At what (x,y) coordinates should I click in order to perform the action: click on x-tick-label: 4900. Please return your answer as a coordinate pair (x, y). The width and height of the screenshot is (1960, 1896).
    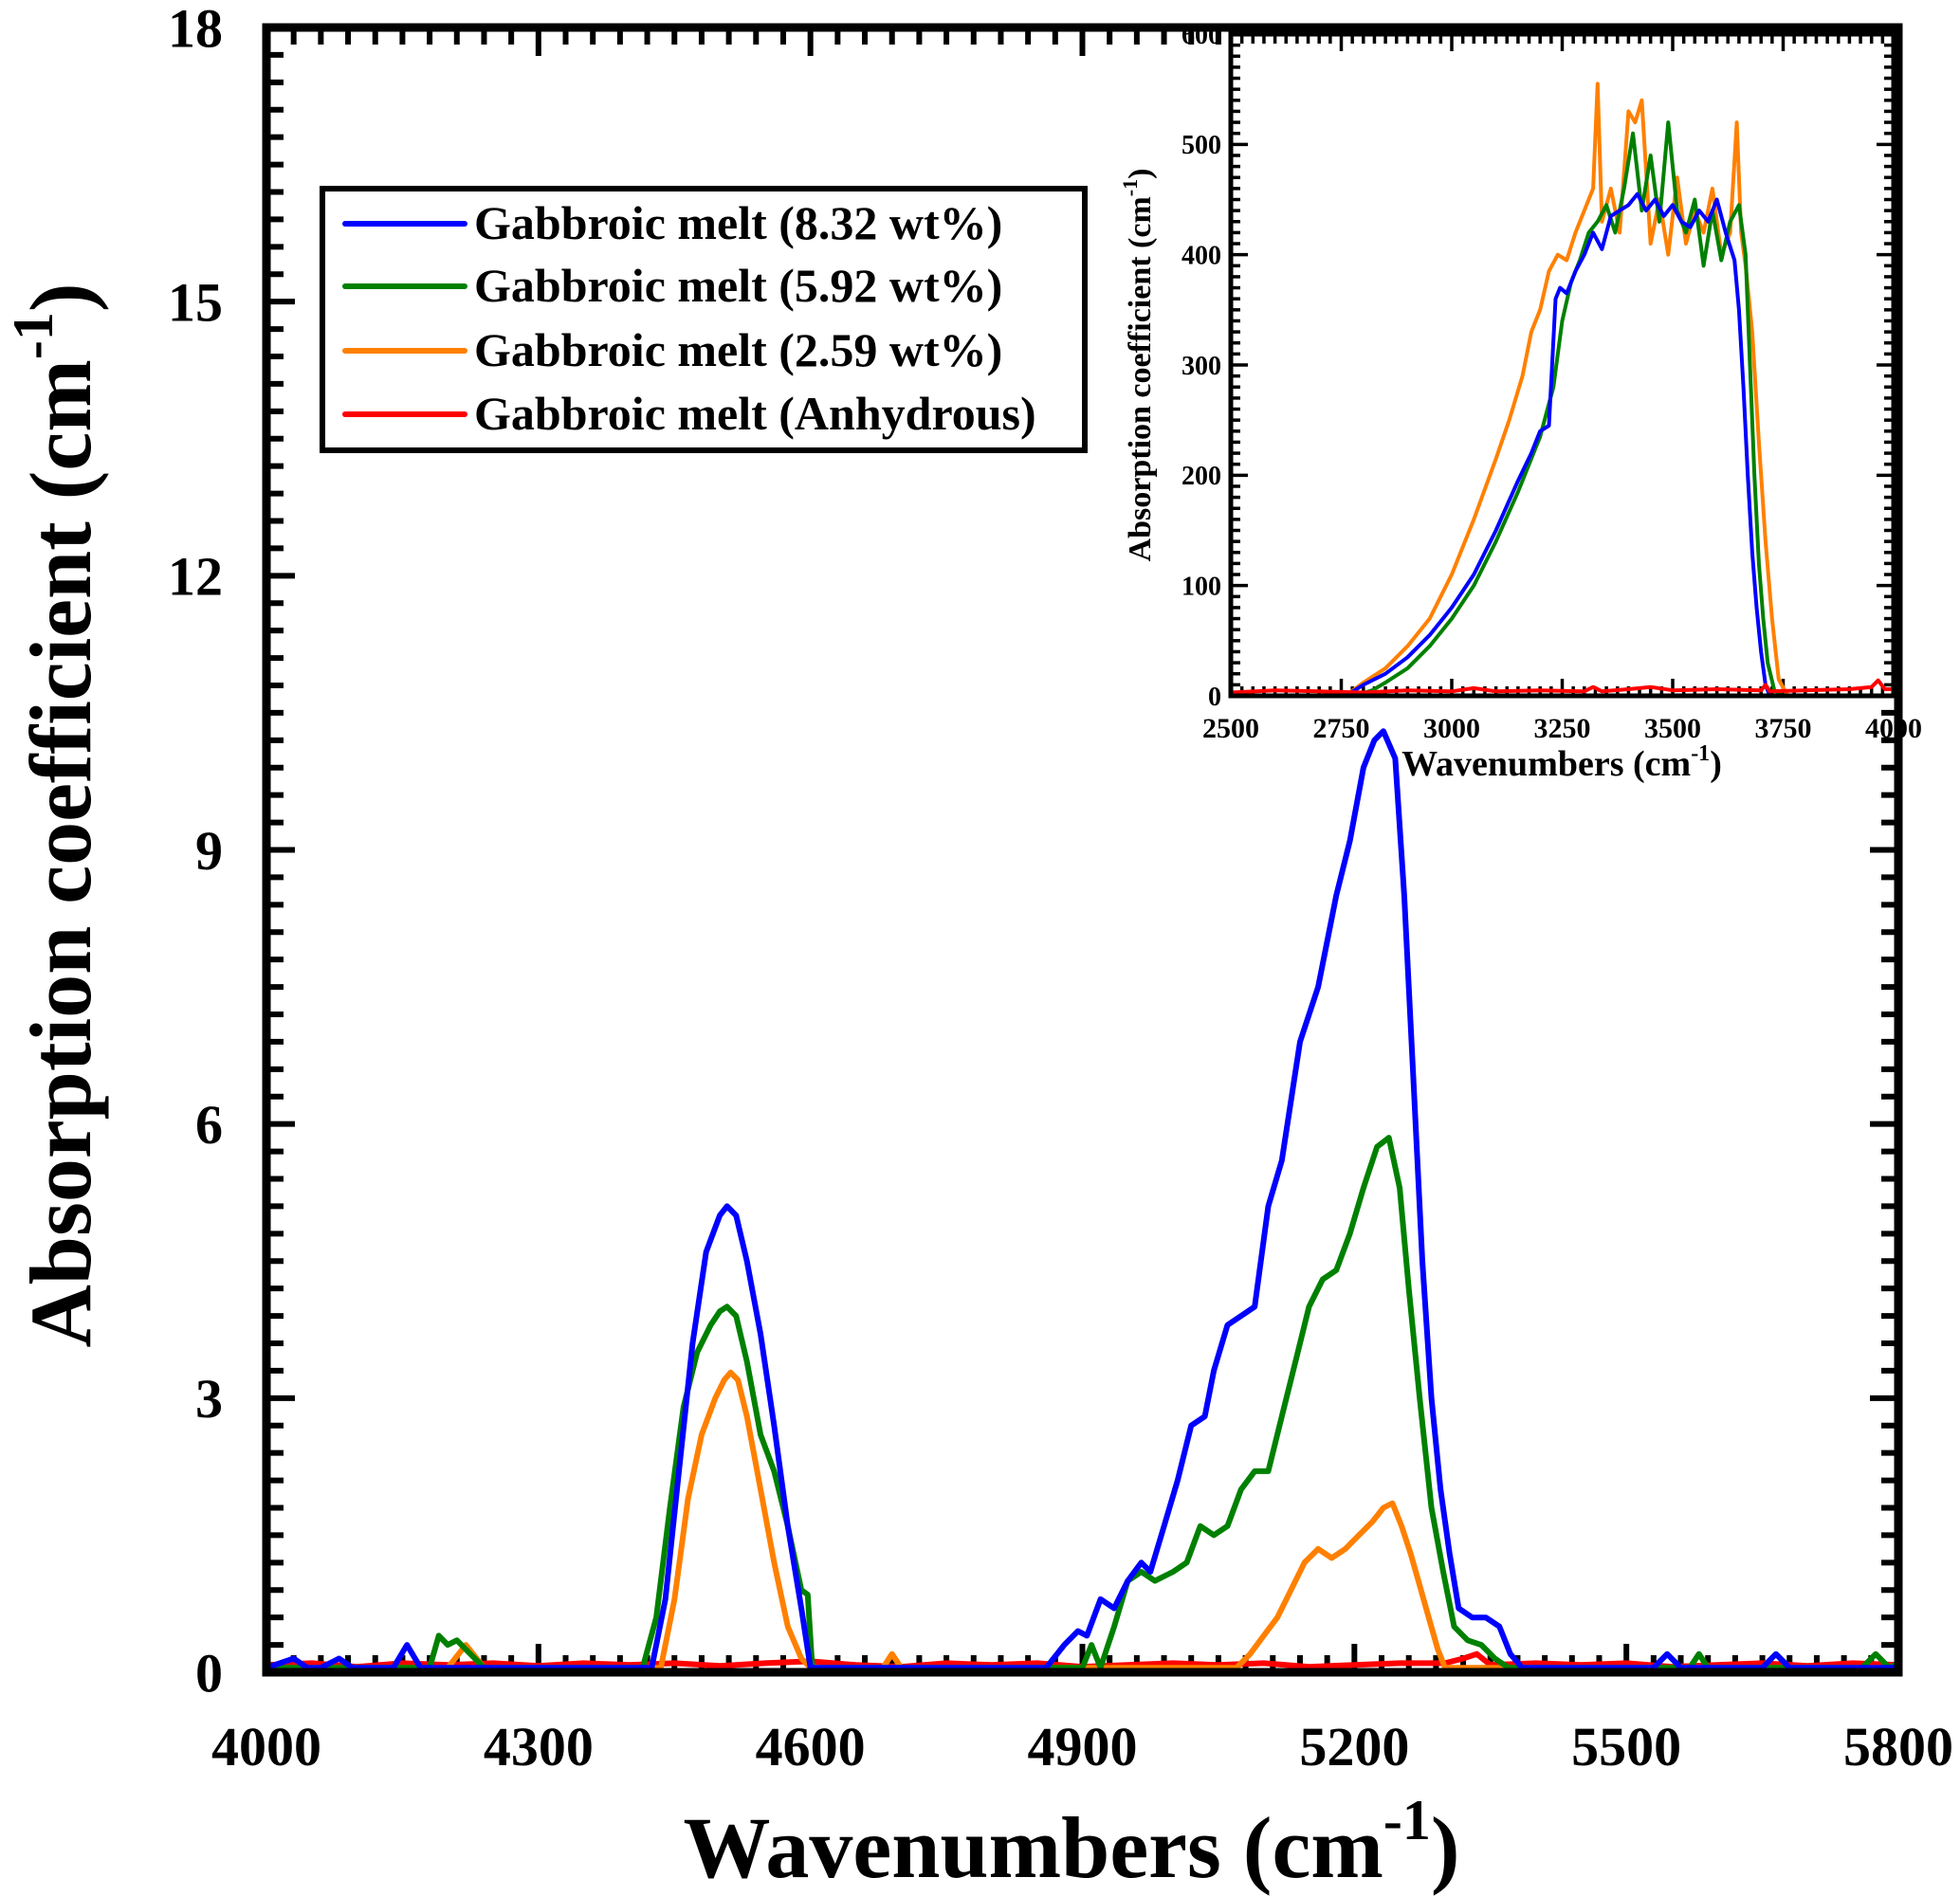
    Looking at the image, I should click on (1083, 1747).